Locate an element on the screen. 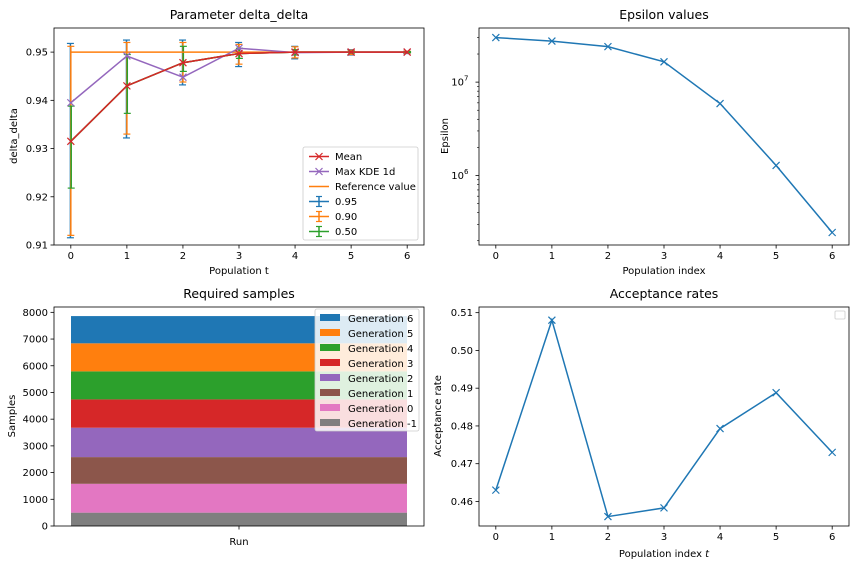 This screenshot has width=856, height=568. series-point-1-0-b is located at coordinates (70, 102).